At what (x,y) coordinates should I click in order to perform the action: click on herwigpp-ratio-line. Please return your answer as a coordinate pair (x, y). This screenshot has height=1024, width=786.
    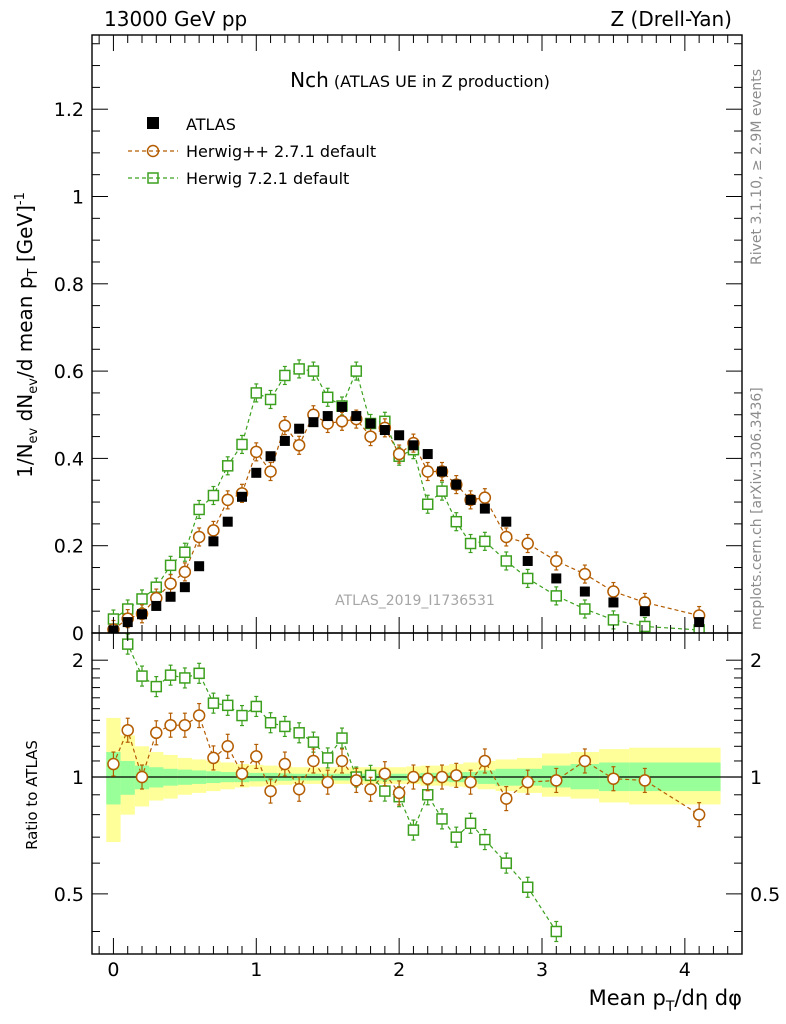
    Looking at the image, I should click on (406, 765).